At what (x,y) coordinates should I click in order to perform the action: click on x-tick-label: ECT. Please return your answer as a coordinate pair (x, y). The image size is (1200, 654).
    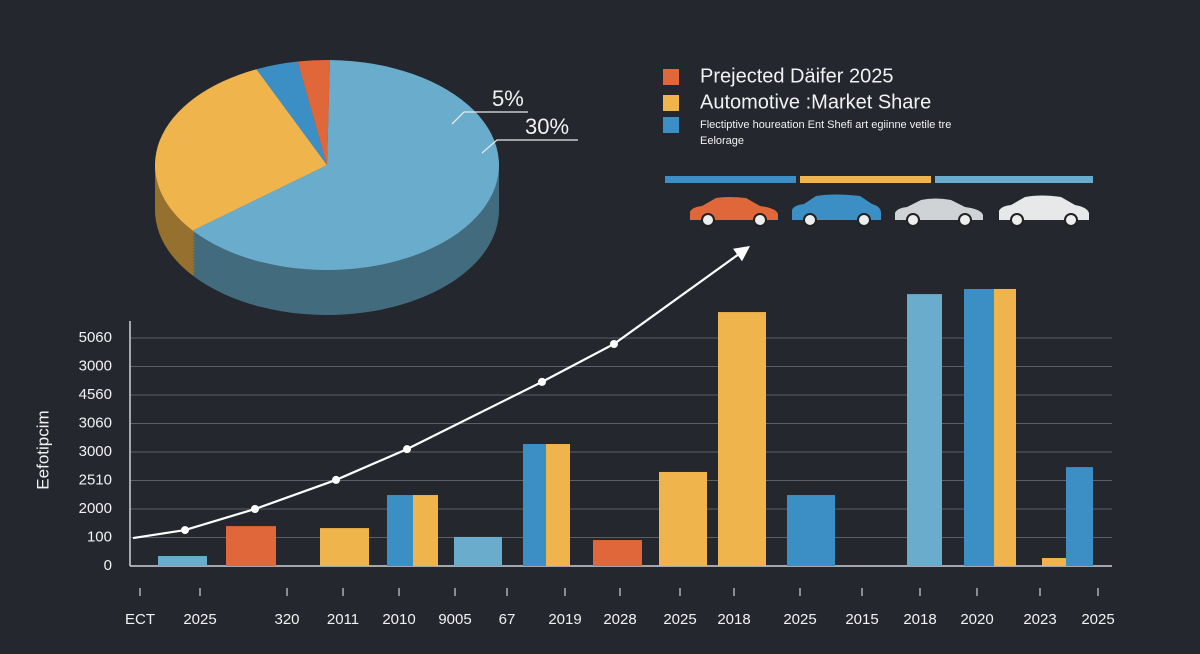
    Looking at the image, I should click on (140, 619).